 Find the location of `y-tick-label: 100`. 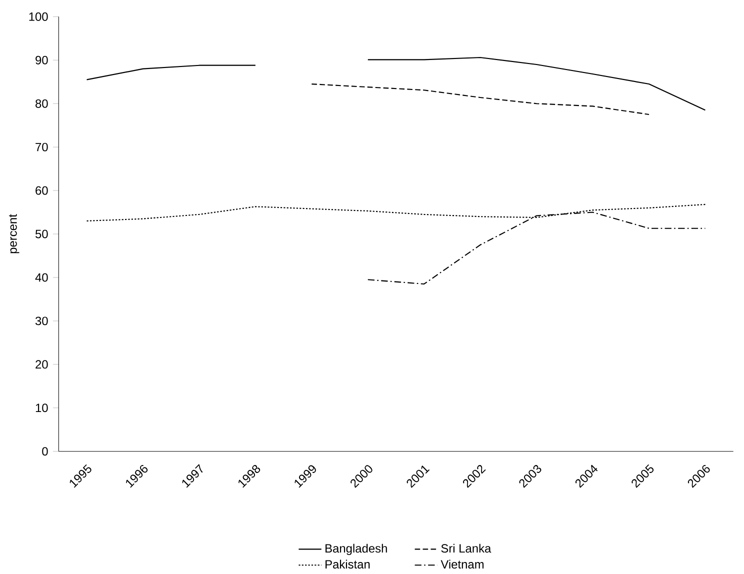

y-tick-label: 100 is located at coordinates (38, 16).